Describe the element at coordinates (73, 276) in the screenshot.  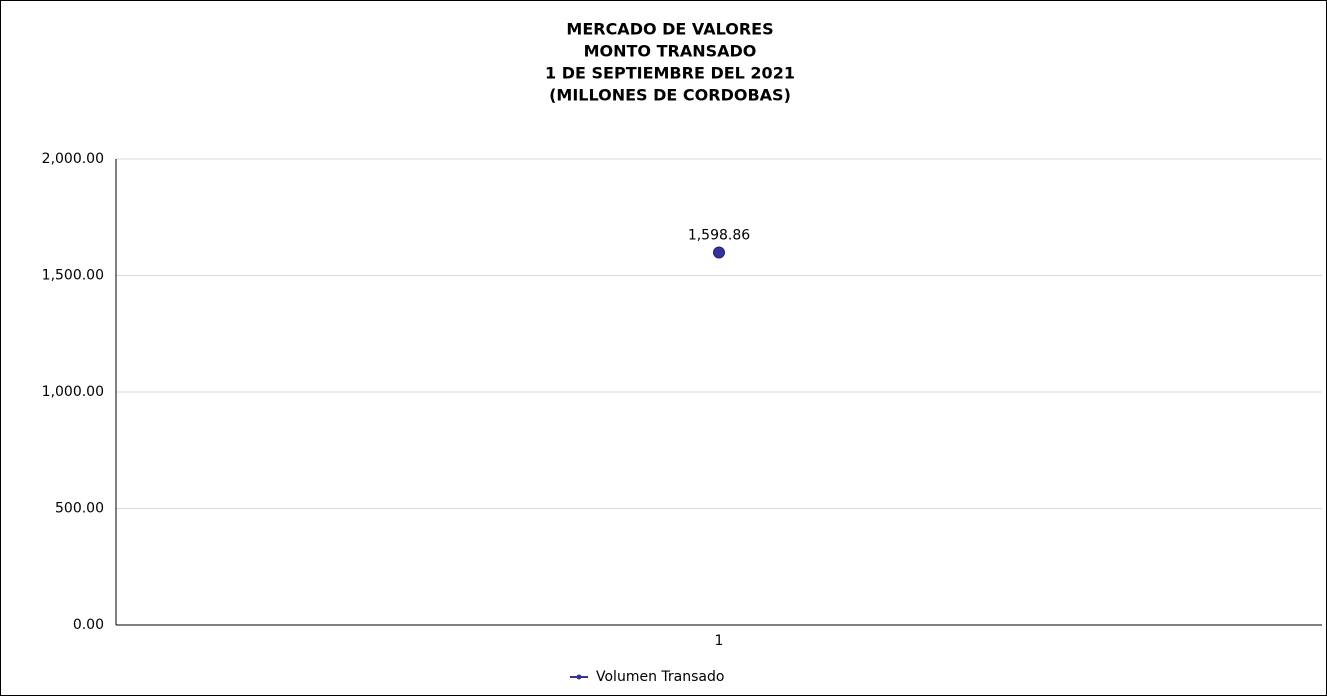
I see `y-tick-label: 1,500.00` at that location.